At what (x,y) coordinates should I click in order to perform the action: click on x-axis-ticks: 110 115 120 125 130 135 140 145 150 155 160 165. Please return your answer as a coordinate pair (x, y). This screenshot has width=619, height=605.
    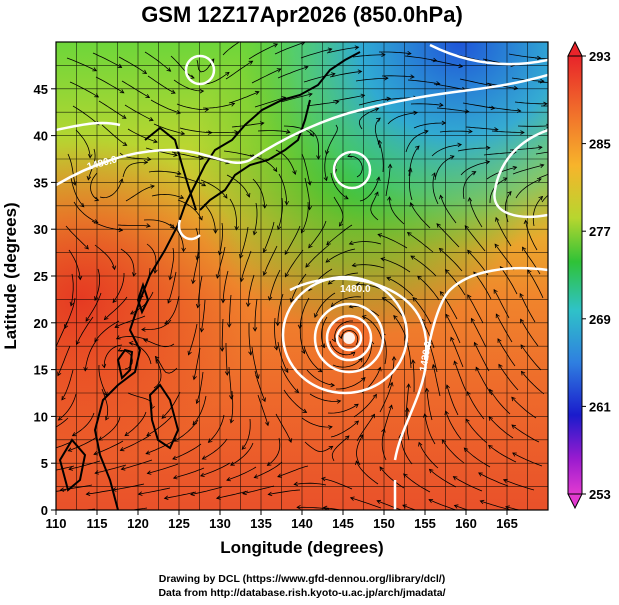
    Looking at the image, I should click on (282, 520).